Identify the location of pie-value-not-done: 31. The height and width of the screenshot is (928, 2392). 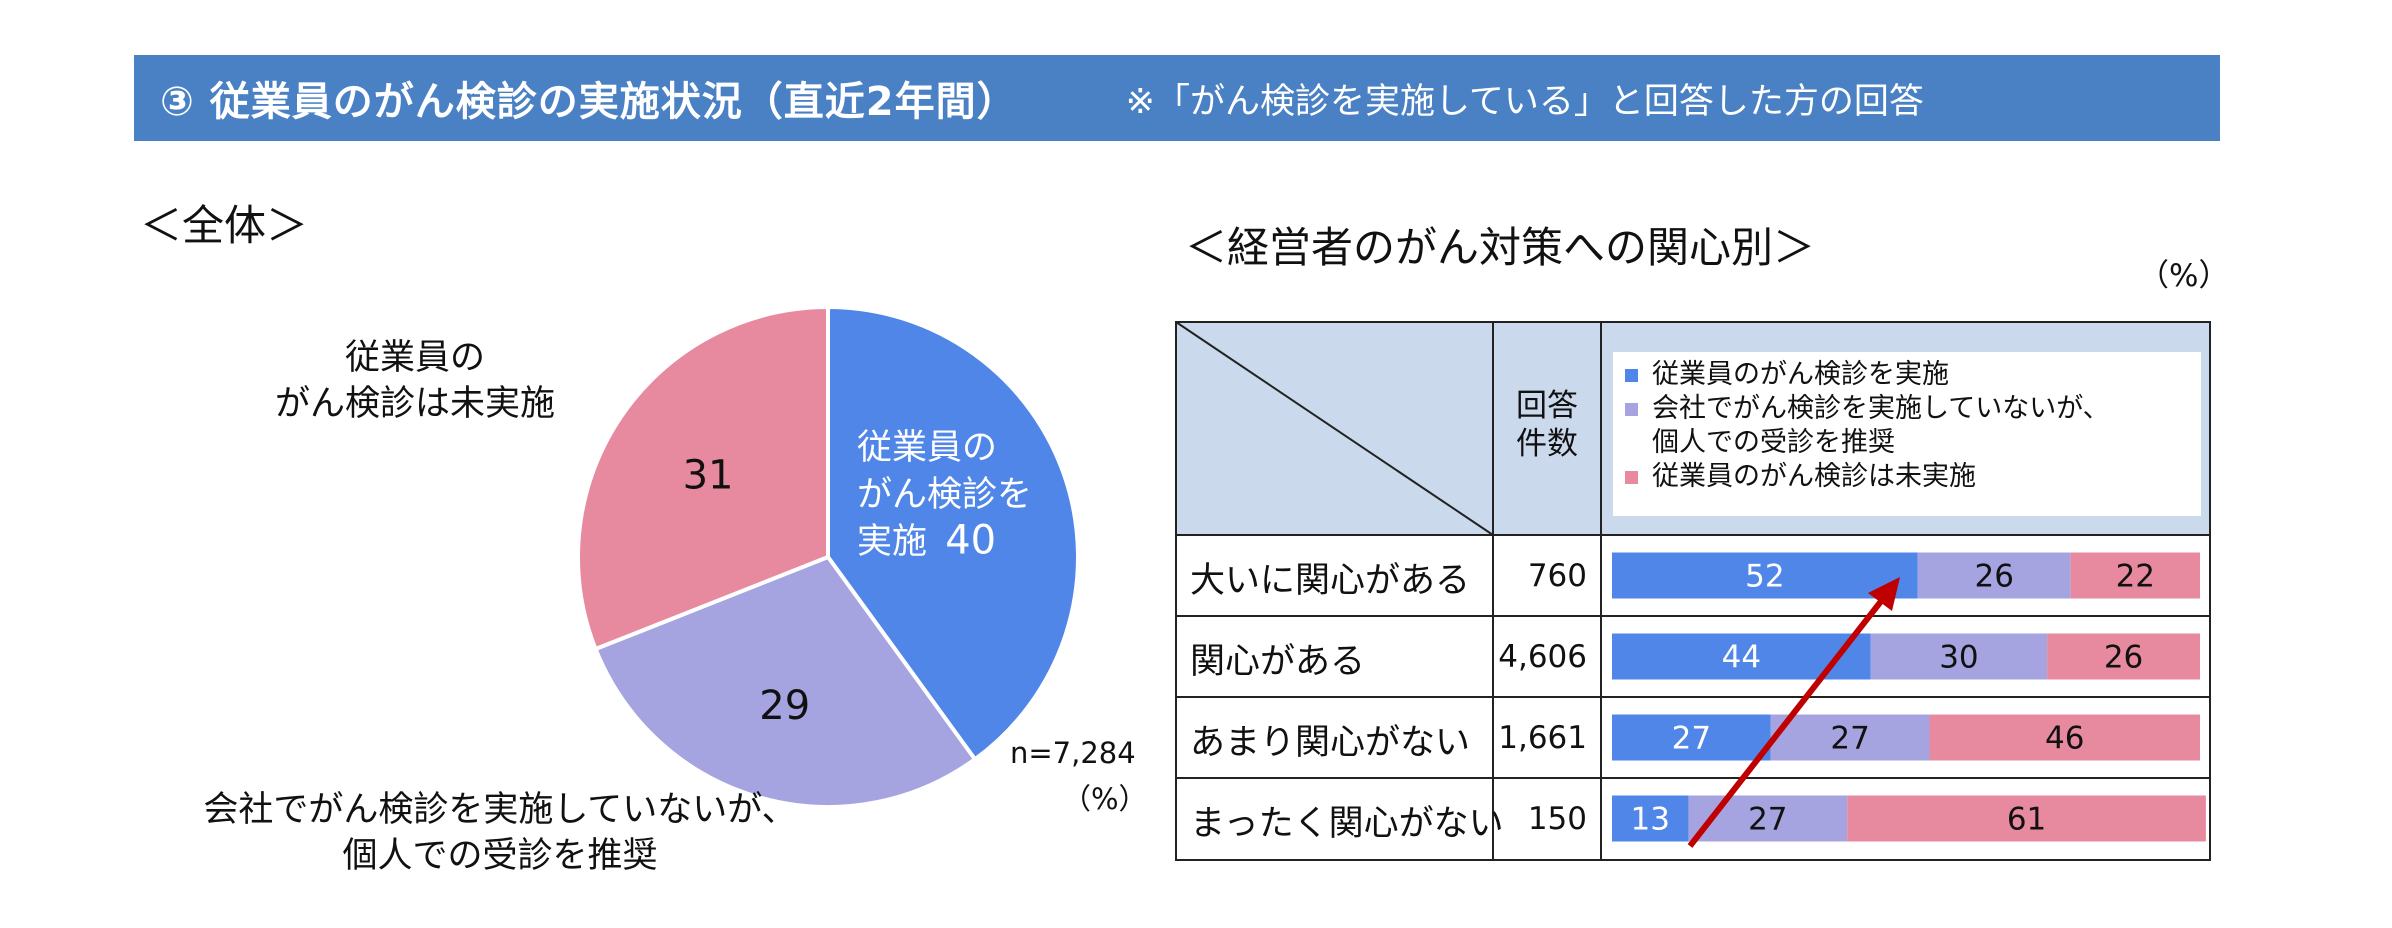
(708, 475).